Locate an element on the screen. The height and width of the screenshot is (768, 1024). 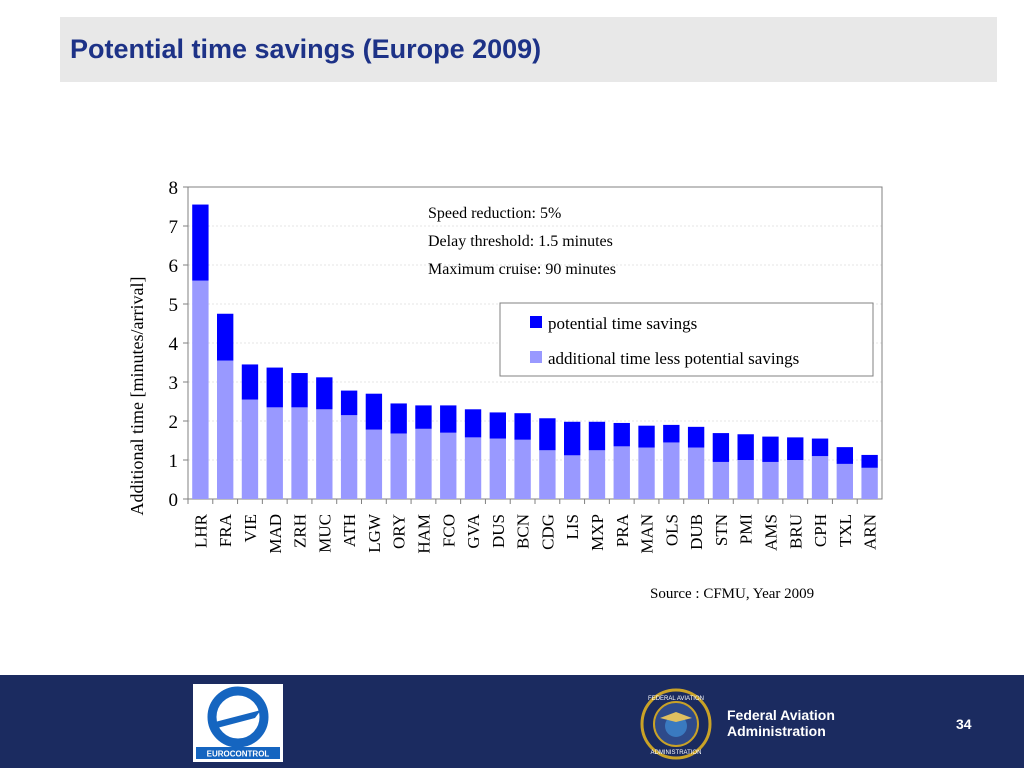
bar-additional-stn is located at coordinates (721, 480).